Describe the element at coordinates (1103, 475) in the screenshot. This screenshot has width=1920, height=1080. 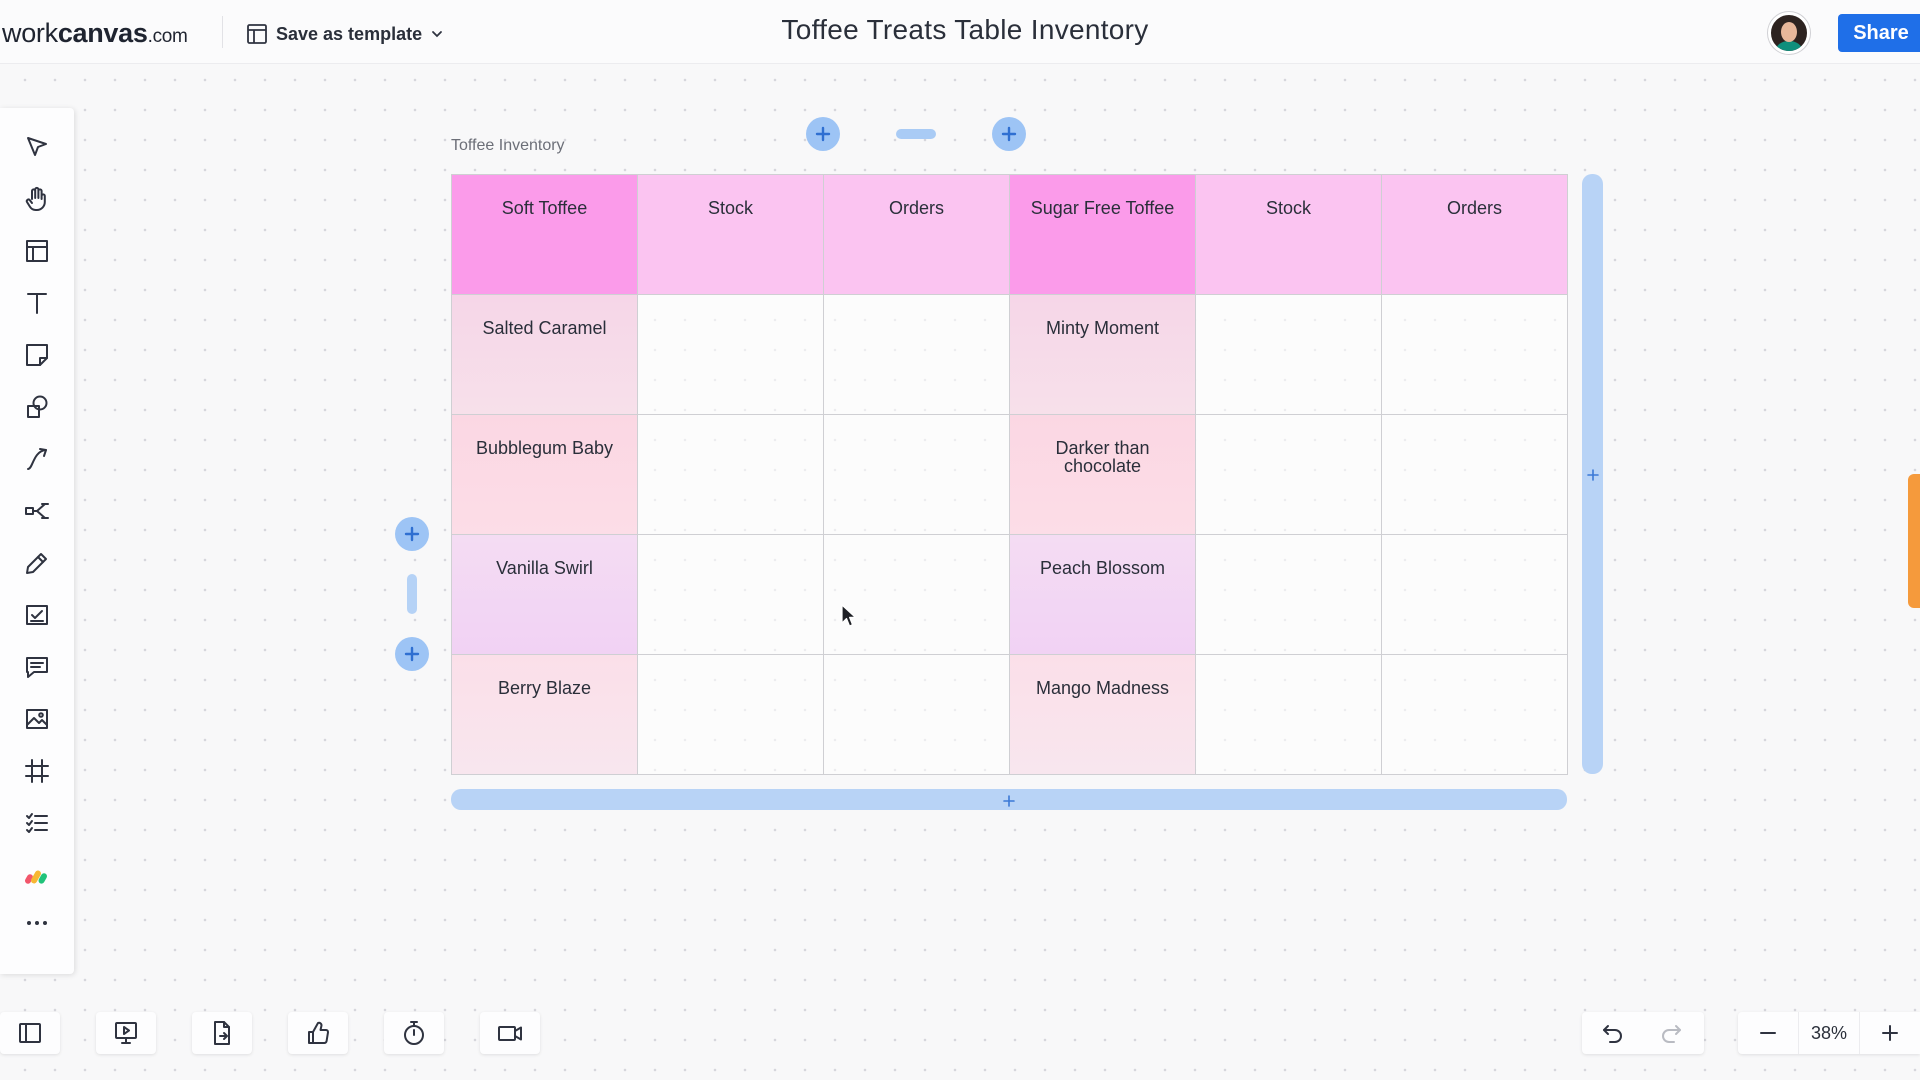
I see `table-cell: Darker than chocolate` at that location.